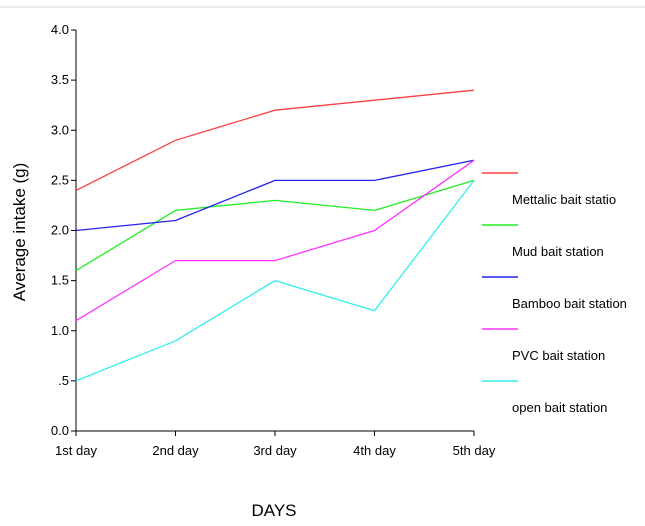  What do you see at coordinates (60, 230) in the screenshot?
I see `y-tick-label: 2.0` at bounding box center [60, 230].